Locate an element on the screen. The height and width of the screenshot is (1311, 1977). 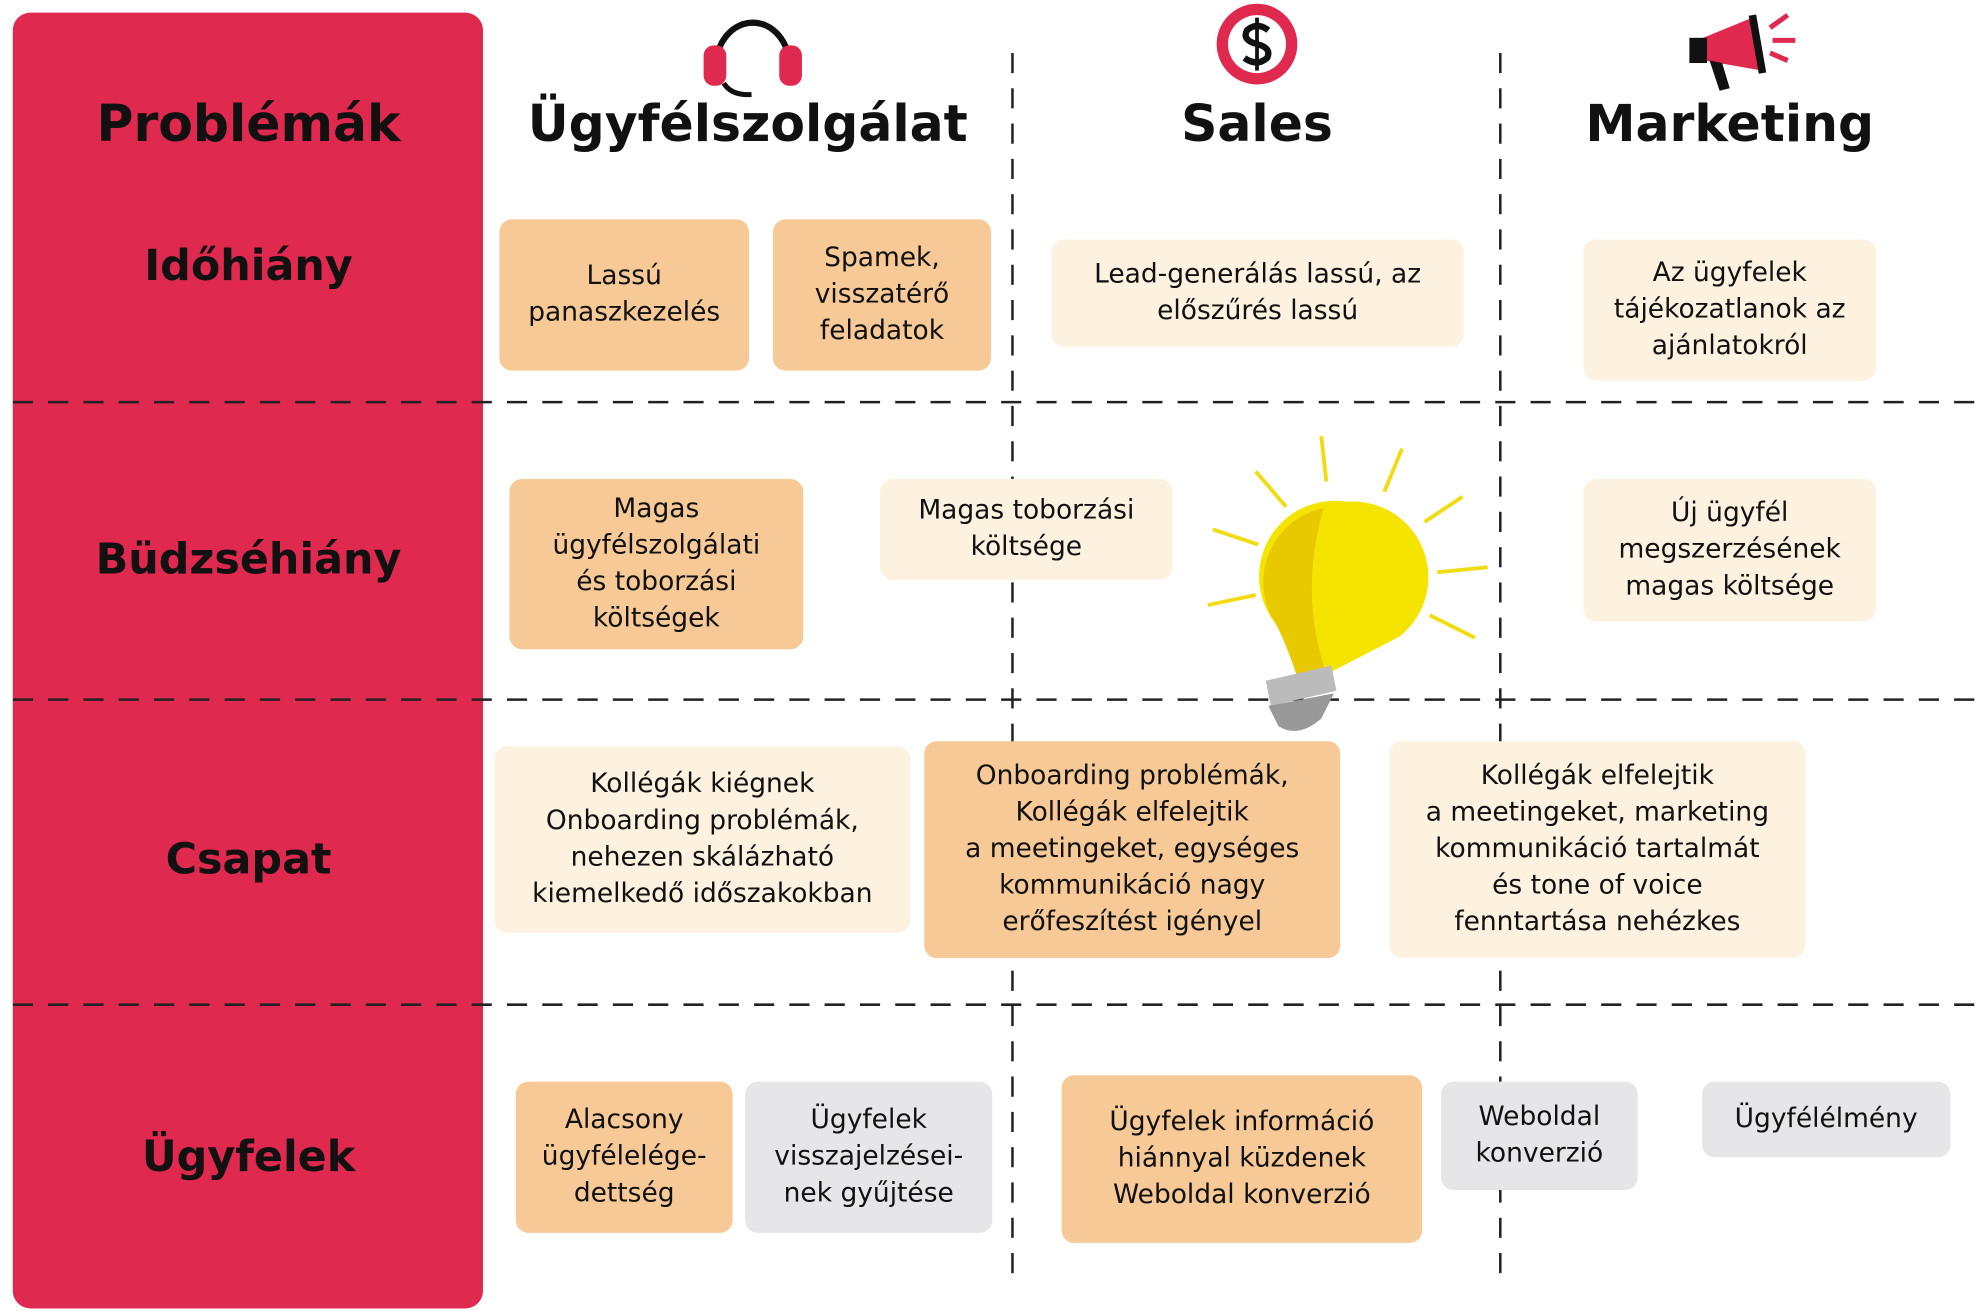
card-text: megszerzésének is located at coordinates (1730, 549).